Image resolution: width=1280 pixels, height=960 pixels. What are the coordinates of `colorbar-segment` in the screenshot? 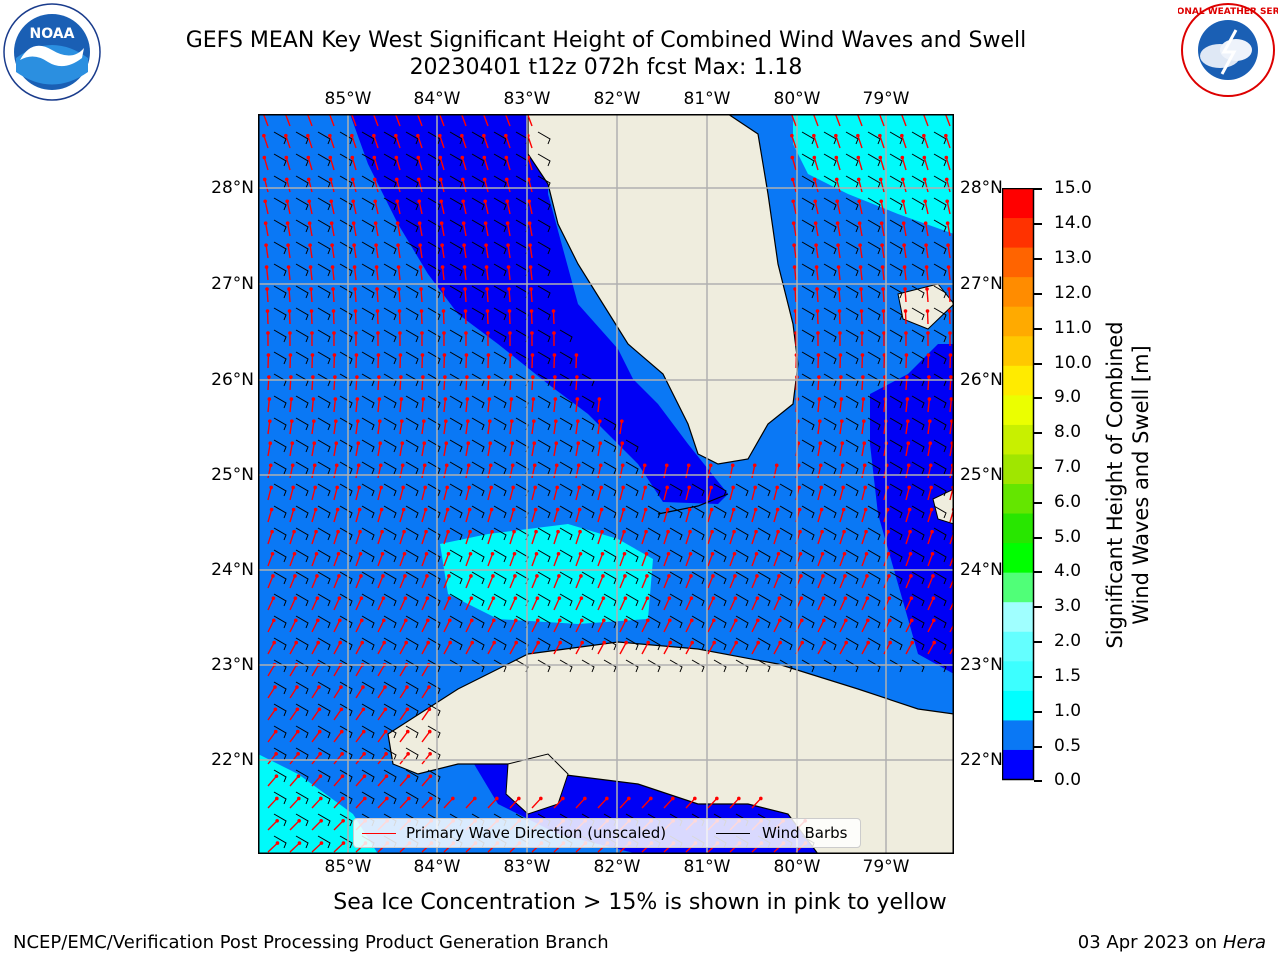 It's located at (1018, 232).